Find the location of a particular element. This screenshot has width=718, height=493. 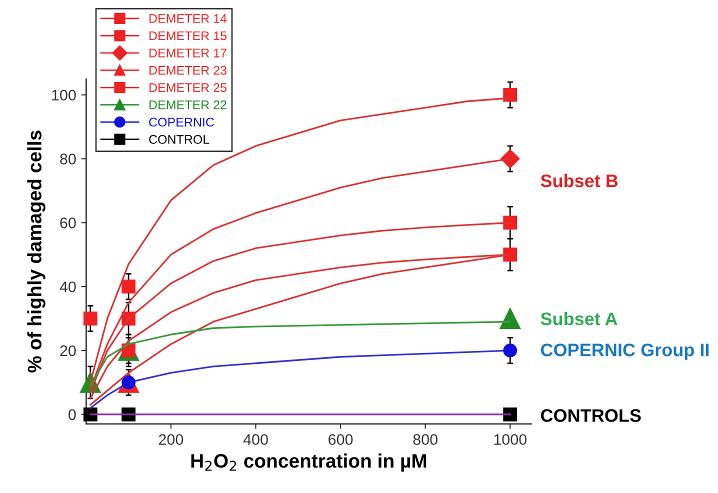

x-tick-label: 200 is located at coordinates (171, 439).